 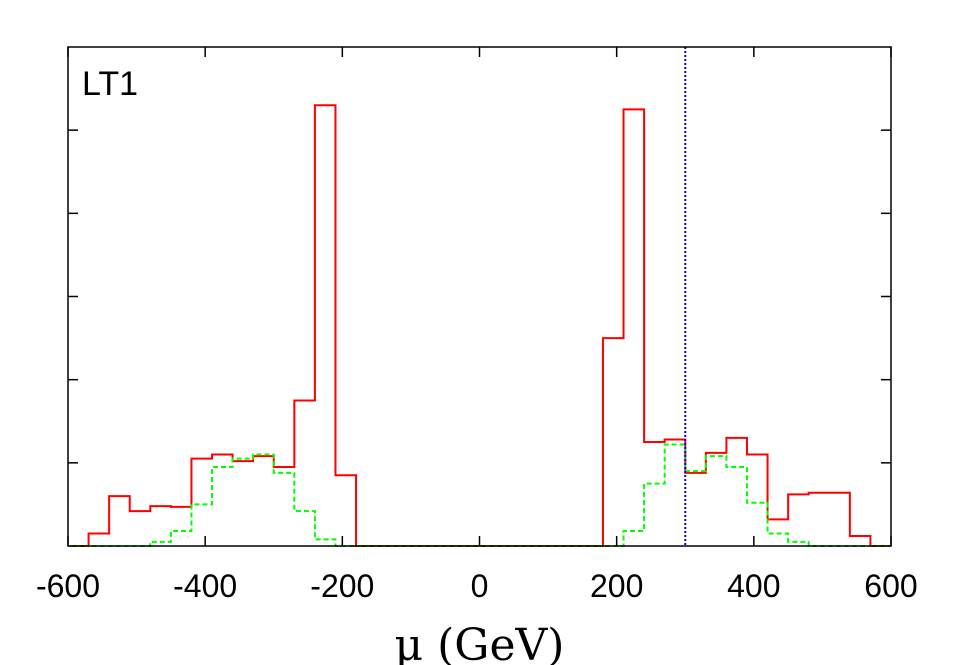 I want to click on x-axis-title: μ (GeV), so click(x=480, y=642).